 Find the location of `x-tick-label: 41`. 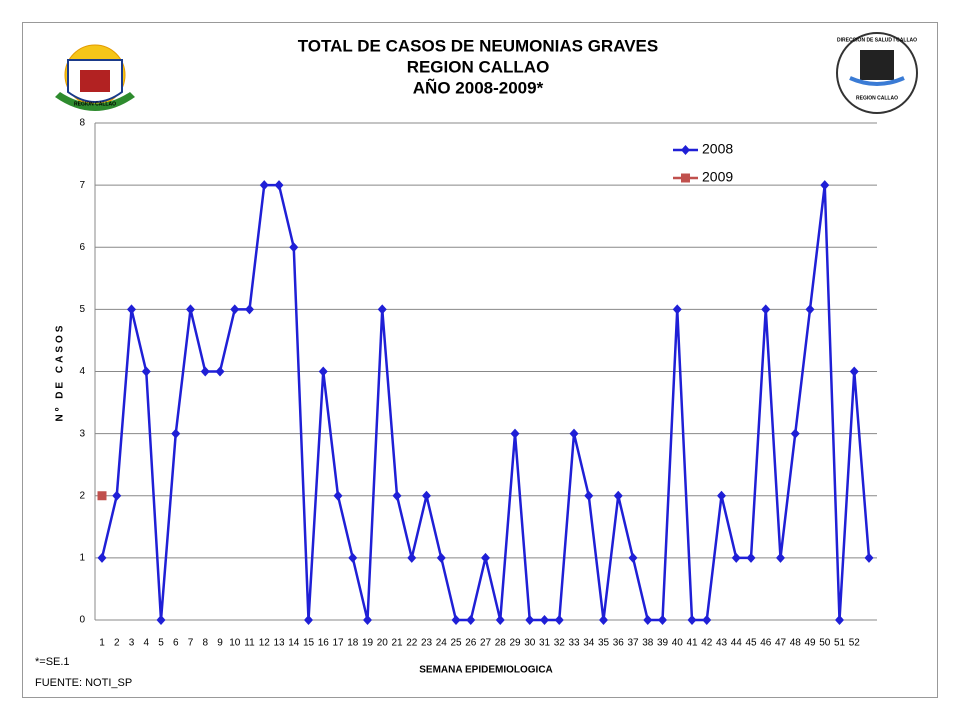

x-tick-label: 41 is located at coordinates (692, 643).